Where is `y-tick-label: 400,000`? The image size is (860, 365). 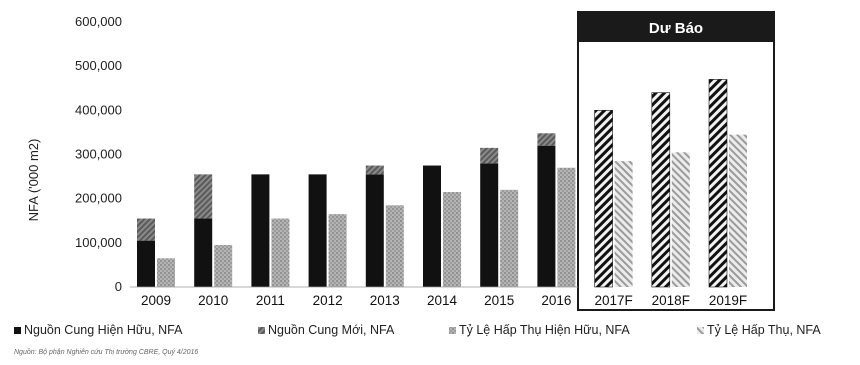
y-tick-label: 400,000 is located at coordinates (98, 109).